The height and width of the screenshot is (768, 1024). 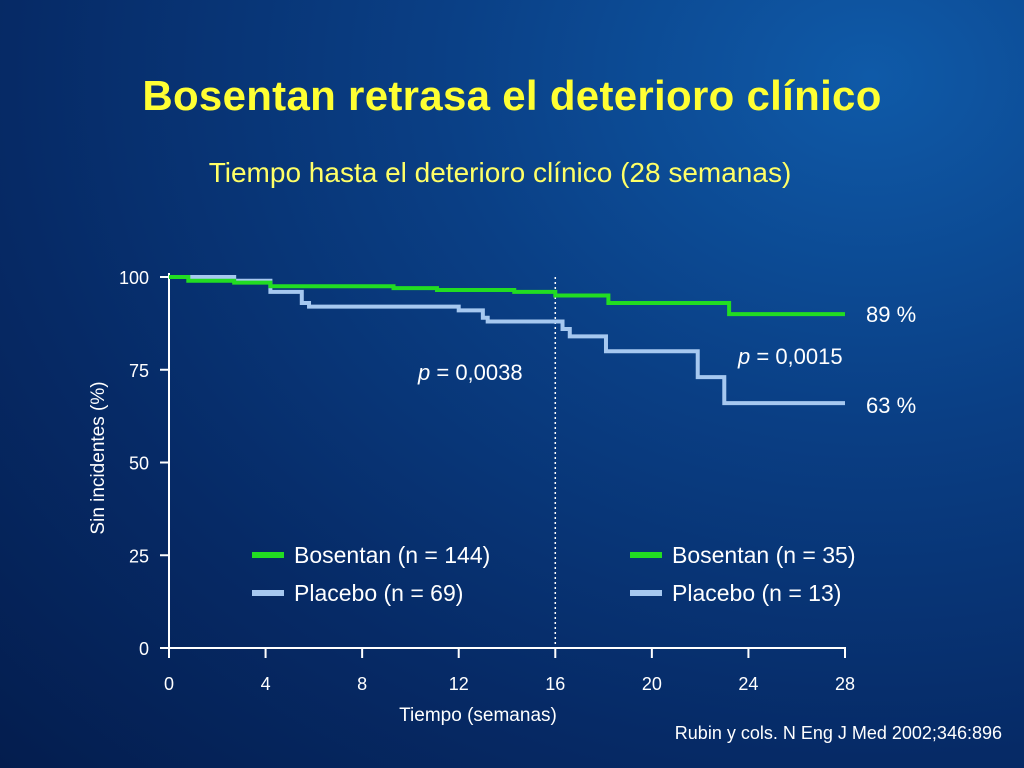 What do you see at coordinates (470, 372) in the screenshot?
I see `pvalue-week16: p = 0,0038` at bounding box center [470, 372].